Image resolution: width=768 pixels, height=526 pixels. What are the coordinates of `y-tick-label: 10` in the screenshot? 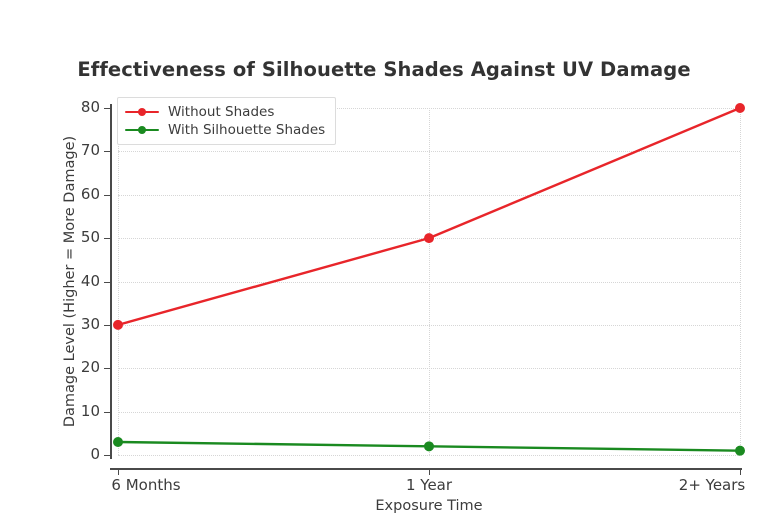 It's located at (90, 410).